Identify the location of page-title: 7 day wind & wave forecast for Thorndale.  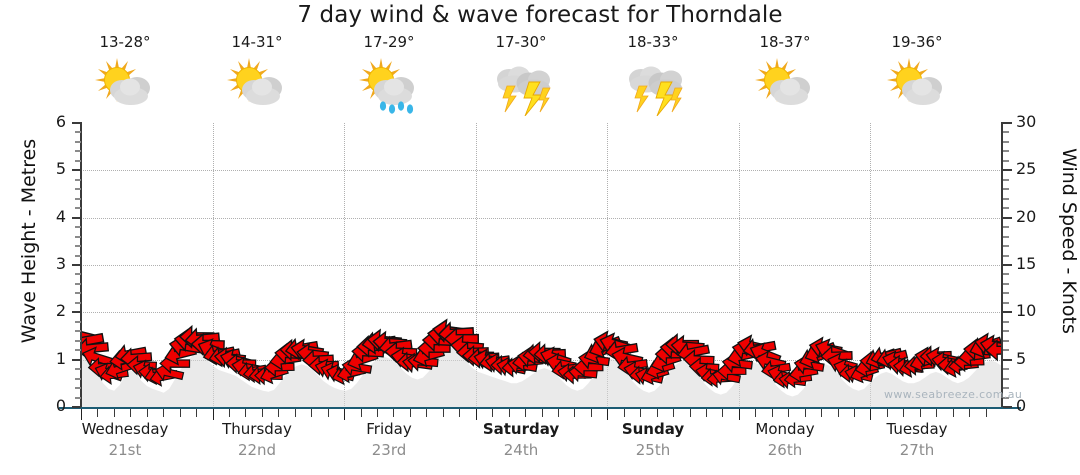
(540, 15).